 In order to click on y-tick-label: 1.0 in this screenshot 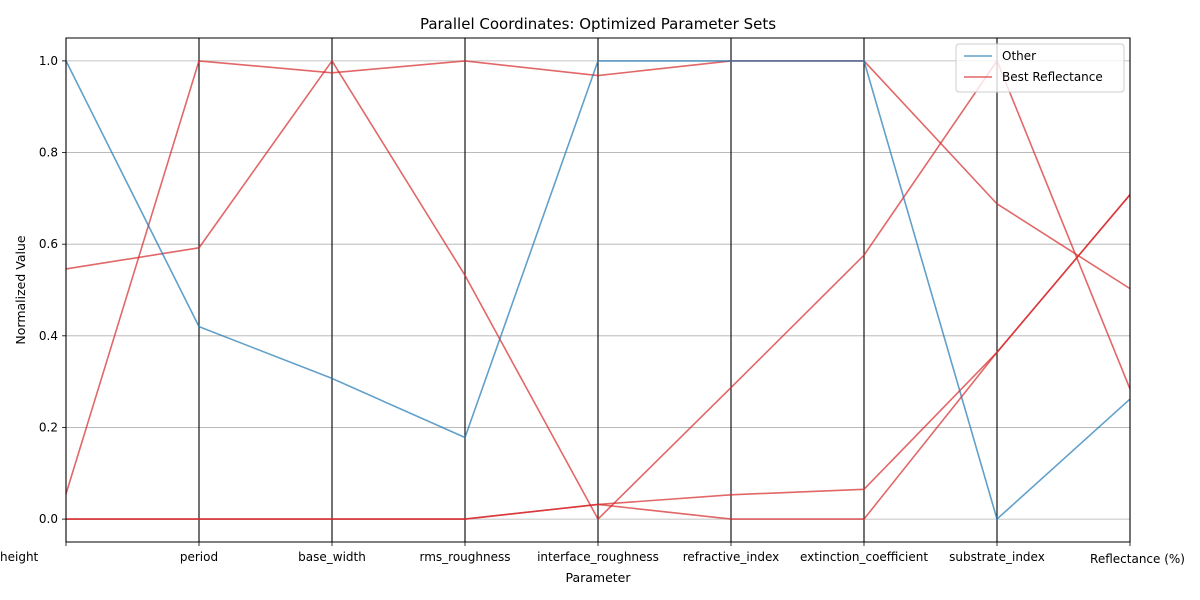, I will do `click(48, 61)`.